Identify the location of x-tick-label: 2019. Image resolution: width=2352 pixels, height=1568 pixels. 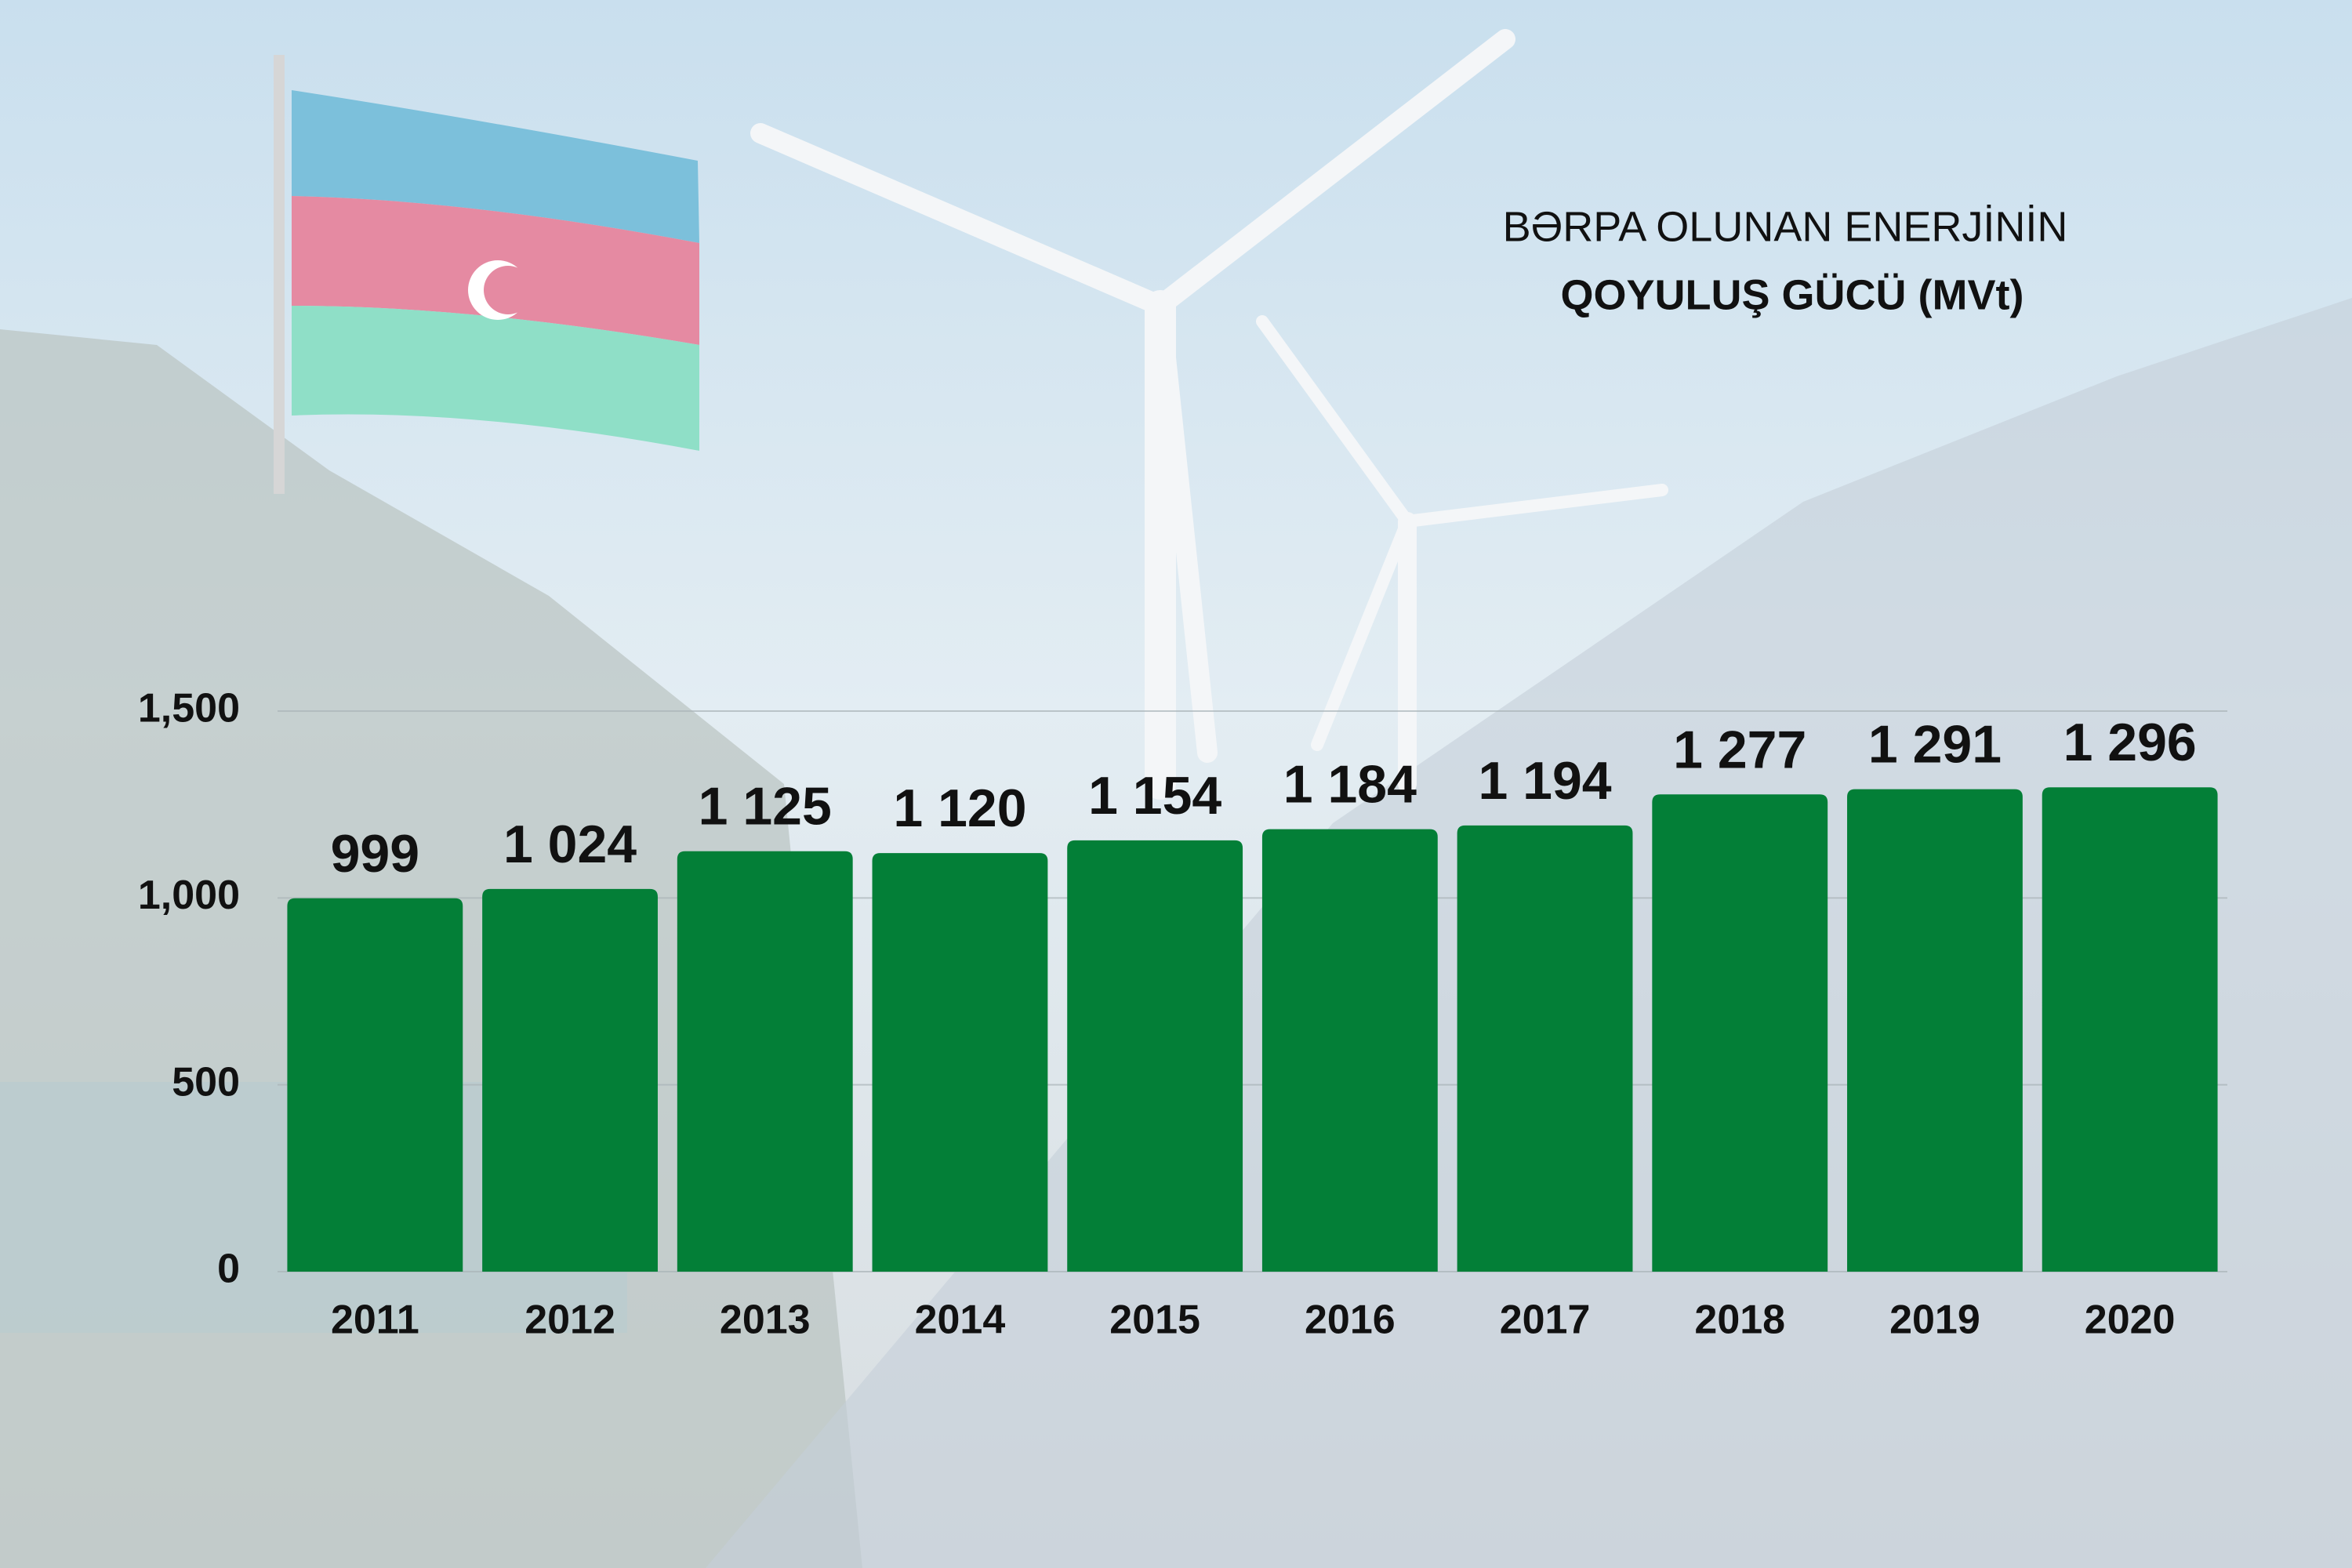
(1934, 1320).